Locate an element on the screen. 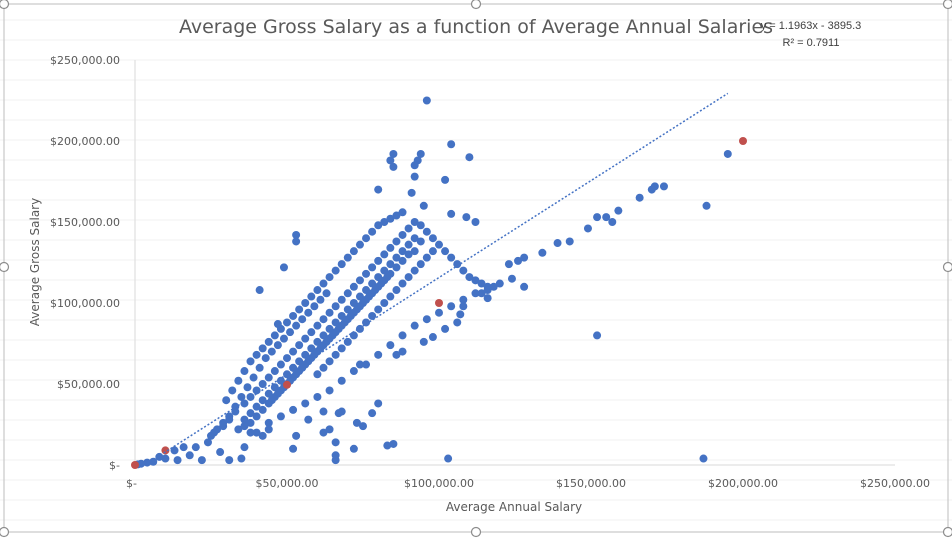 This screenshot has width=952, height=545. x-tick-label: $150,000.00 is located at coordinates (591, 483).